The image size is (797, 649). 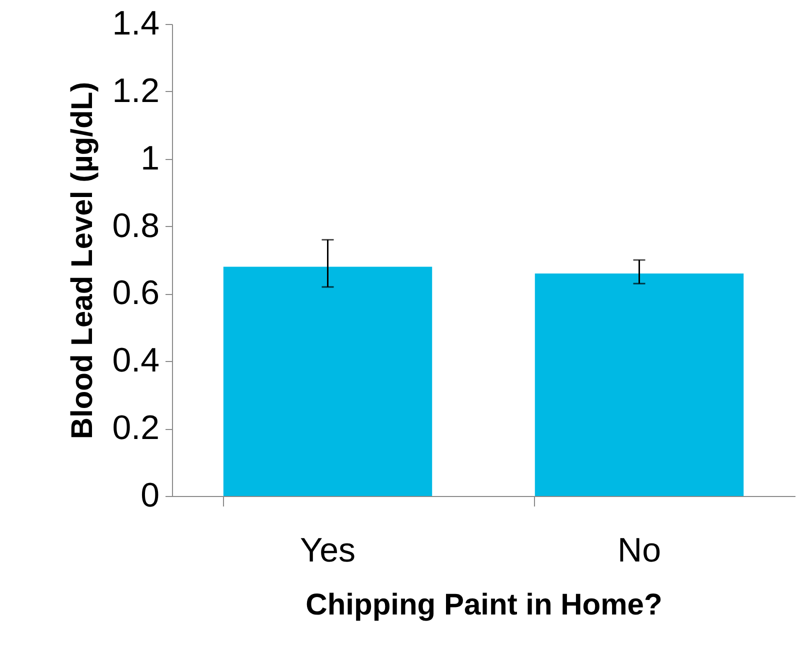 I want to click on x-tick-label: No, so click(x=639, y=551).